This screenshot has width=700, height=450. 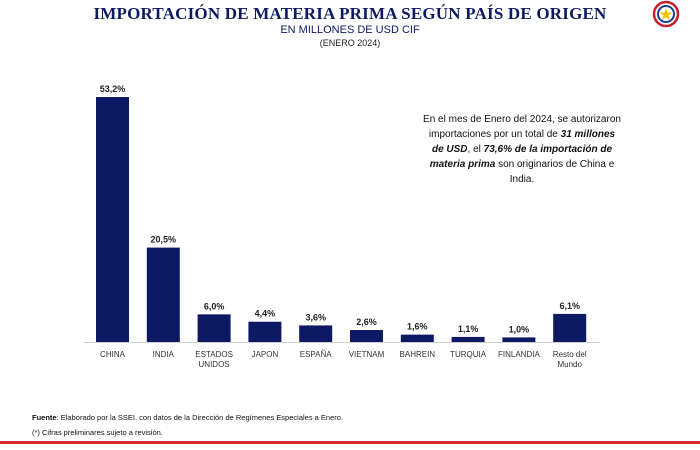 I want to click on data-label: 1,6%, so click(x=417, y=327).